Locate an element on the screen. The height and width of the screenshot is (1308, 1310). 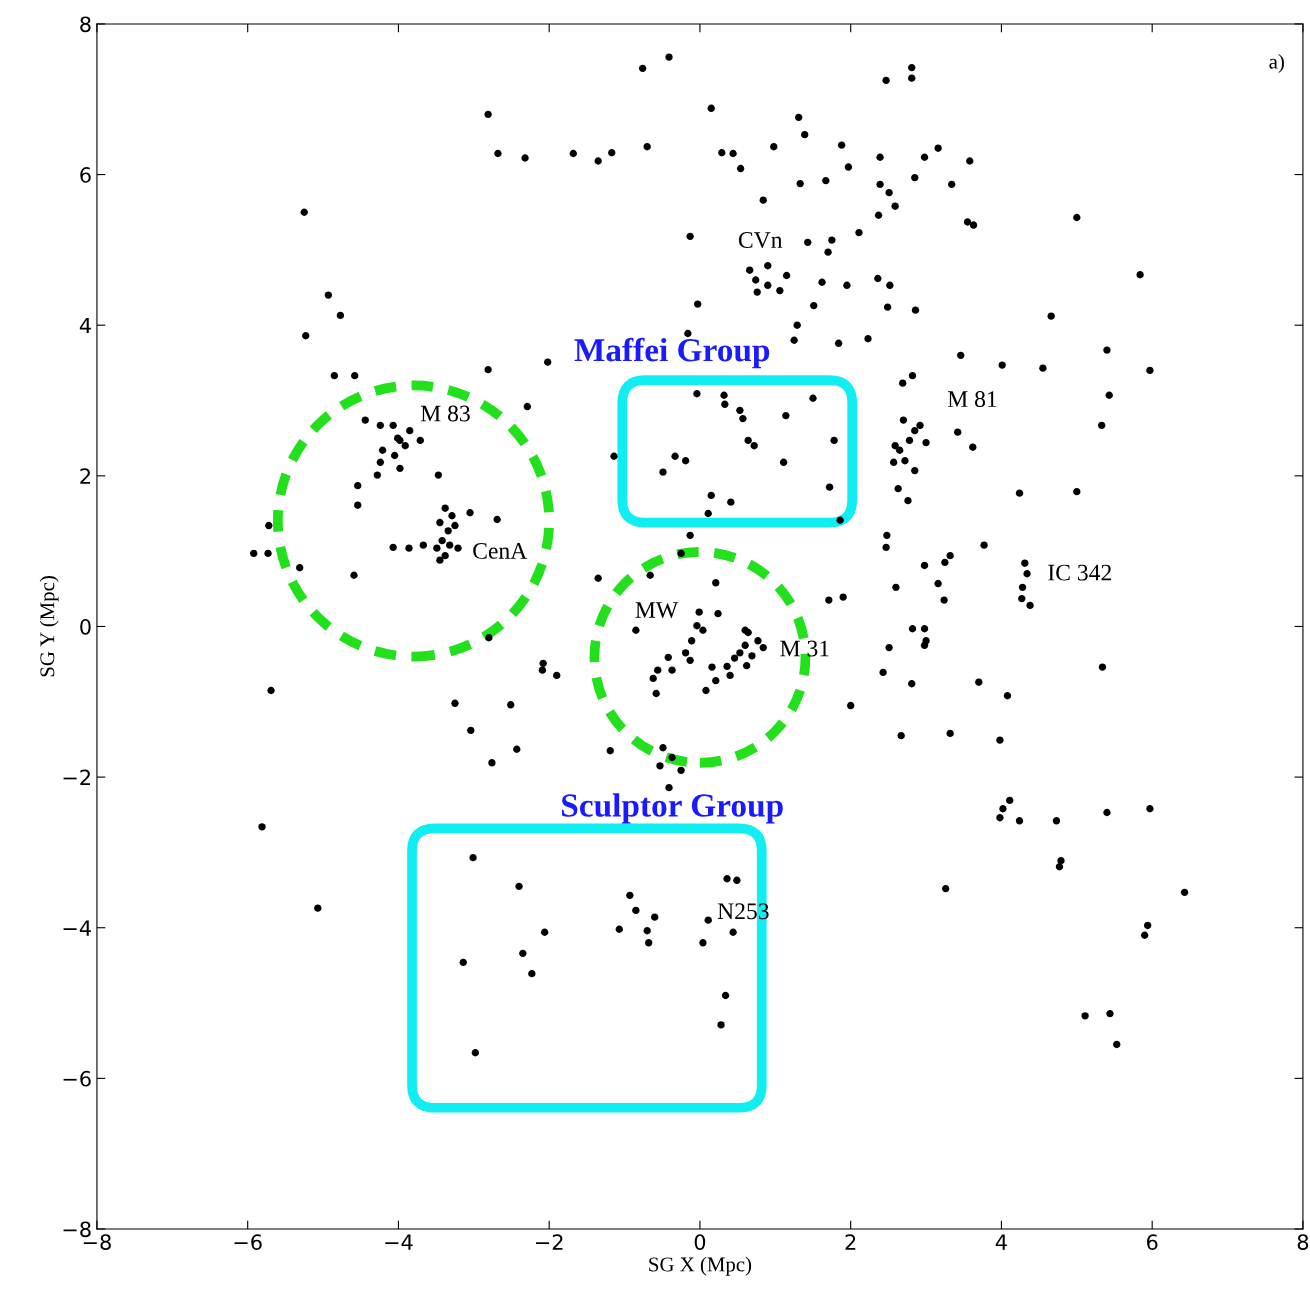
x-tick-label: −6 is located at coordinates (248, 1242).